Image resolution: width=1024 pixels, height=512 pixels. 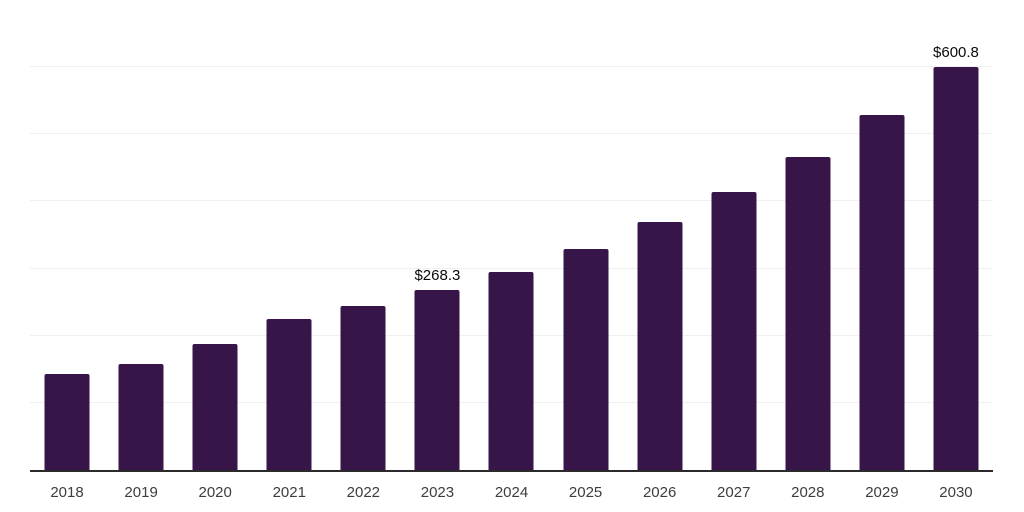 What do you see at coordinates (586, 235) in the screenshot?
I see `bar-band-2025` at bounding box center [586, 235].